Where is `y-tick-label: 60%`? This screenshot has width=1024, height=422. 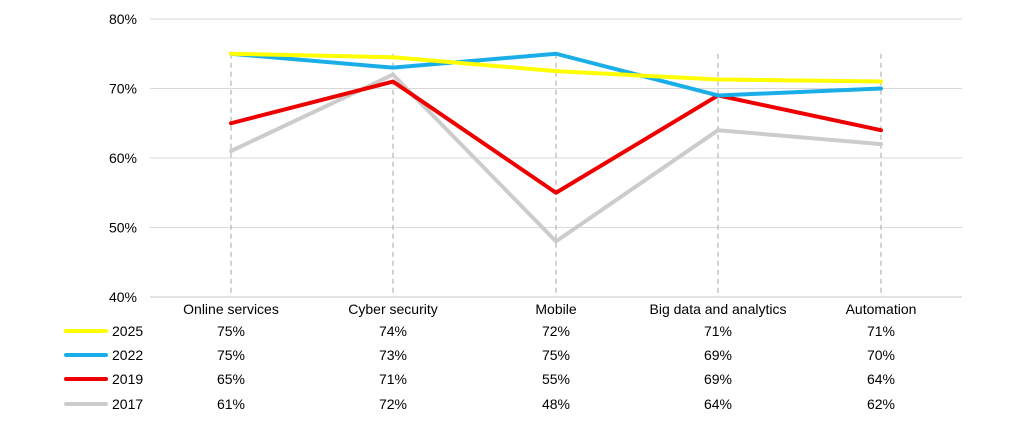 y-tick-label: 60% is located at coordinates (123, 158).